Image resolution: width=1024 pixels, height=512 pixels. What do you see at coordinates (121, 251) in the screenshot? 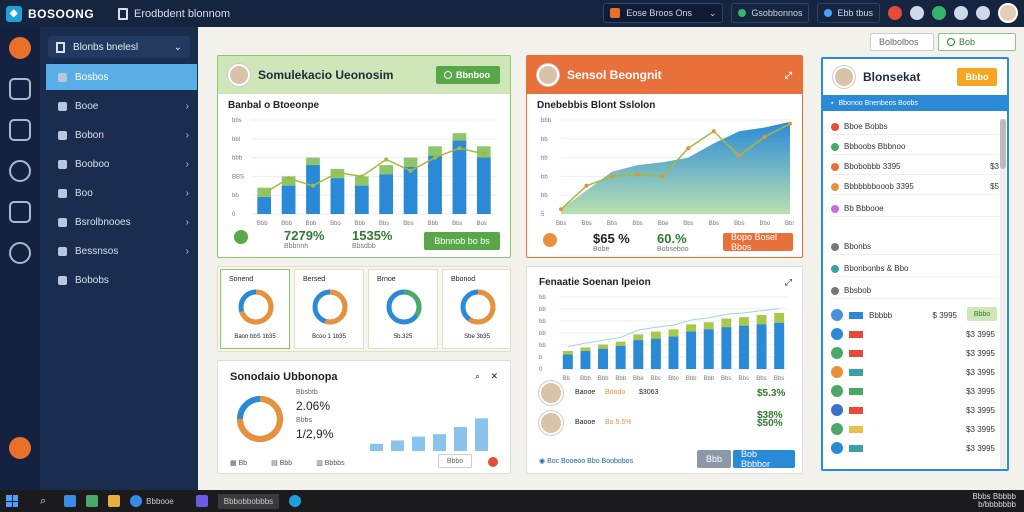
I see `sidebar-item-6: Bessnsos ›` at bounding box center [121, 251].